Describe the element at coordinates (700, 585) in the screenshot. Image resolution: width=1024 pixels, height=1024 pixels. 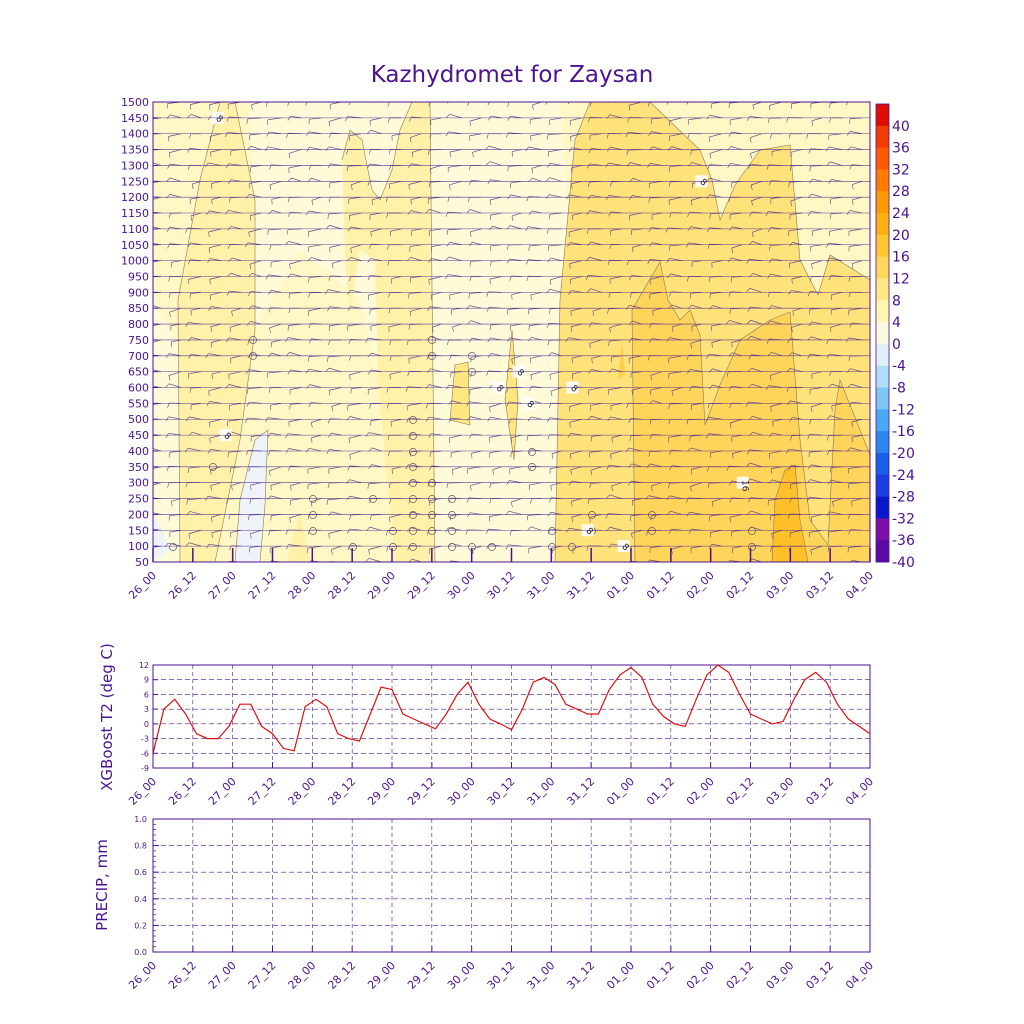
I see `heatmap-time-tick-label: 02_00` at that location.